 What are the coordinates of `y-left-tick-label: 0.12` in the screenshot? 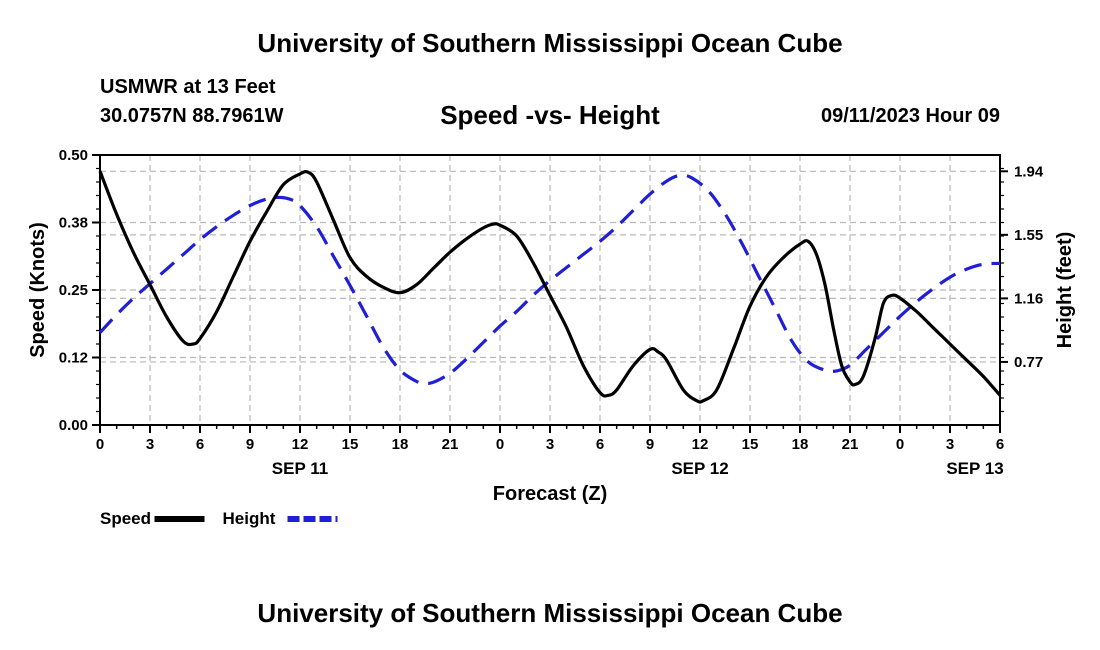 It's located at (73, 358).